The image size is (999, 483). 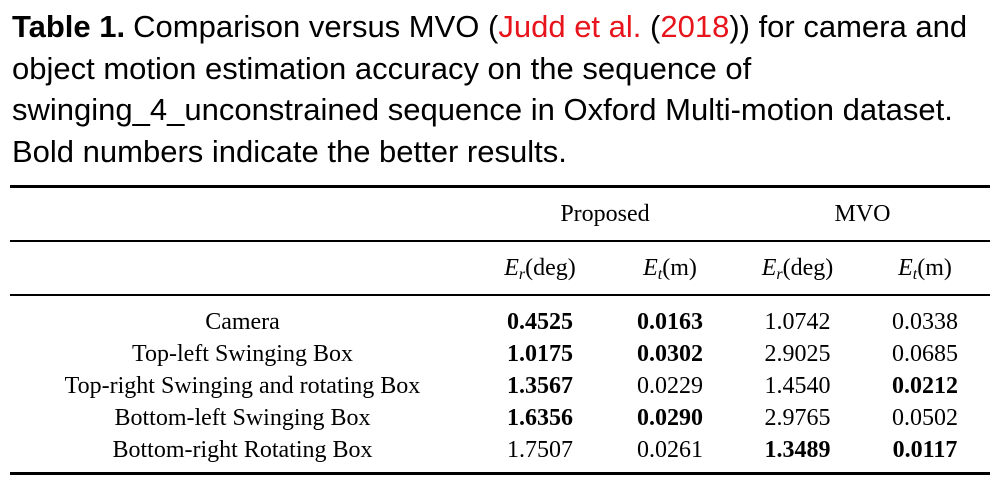 What do you see at coordinates (670, 385) in the screenshot?
I see `value-cell: 0.0229` at bounding box center [670, 385].